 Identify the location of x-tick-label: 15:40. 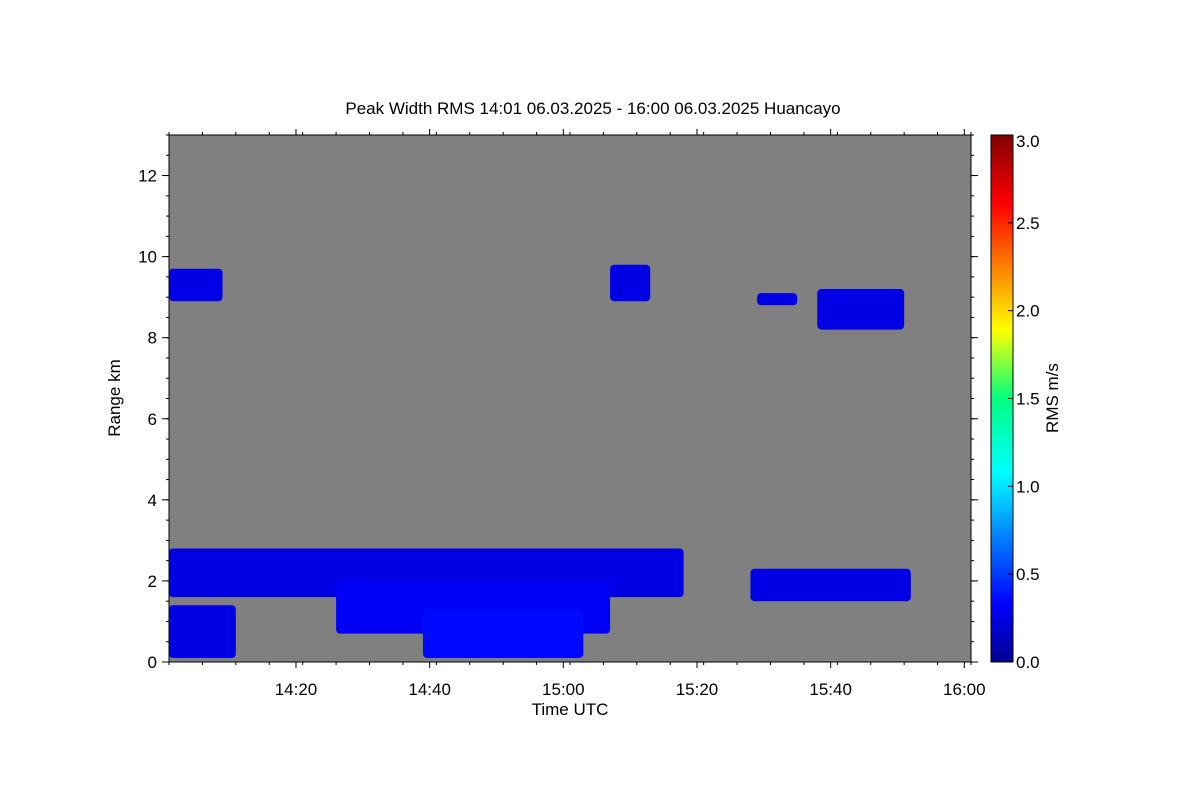
(830, 689).